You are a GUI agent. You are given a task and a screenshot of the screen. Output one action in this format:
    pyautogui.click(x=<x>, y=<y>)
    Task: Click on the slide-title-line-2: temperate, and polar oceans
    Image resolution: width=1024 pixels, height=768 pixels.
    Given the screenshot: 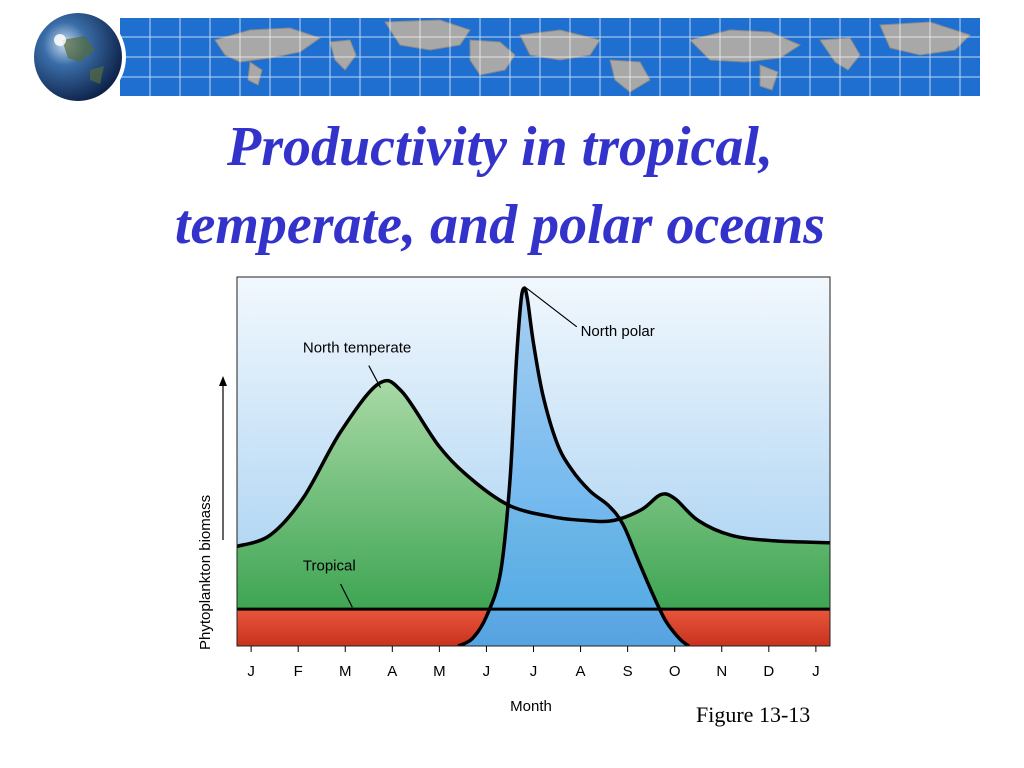 What is the action you would take?
    pyautogui.click(x=500, y=225)
    